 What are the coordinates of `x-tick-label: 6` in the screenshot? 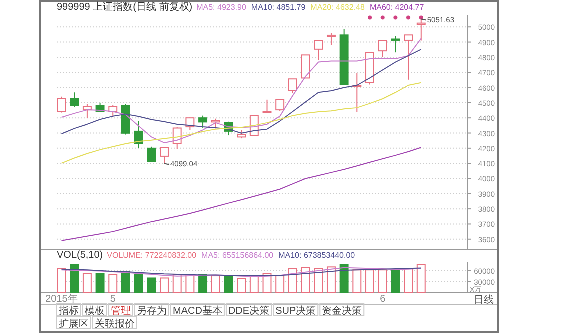 It's located at (383, 299).